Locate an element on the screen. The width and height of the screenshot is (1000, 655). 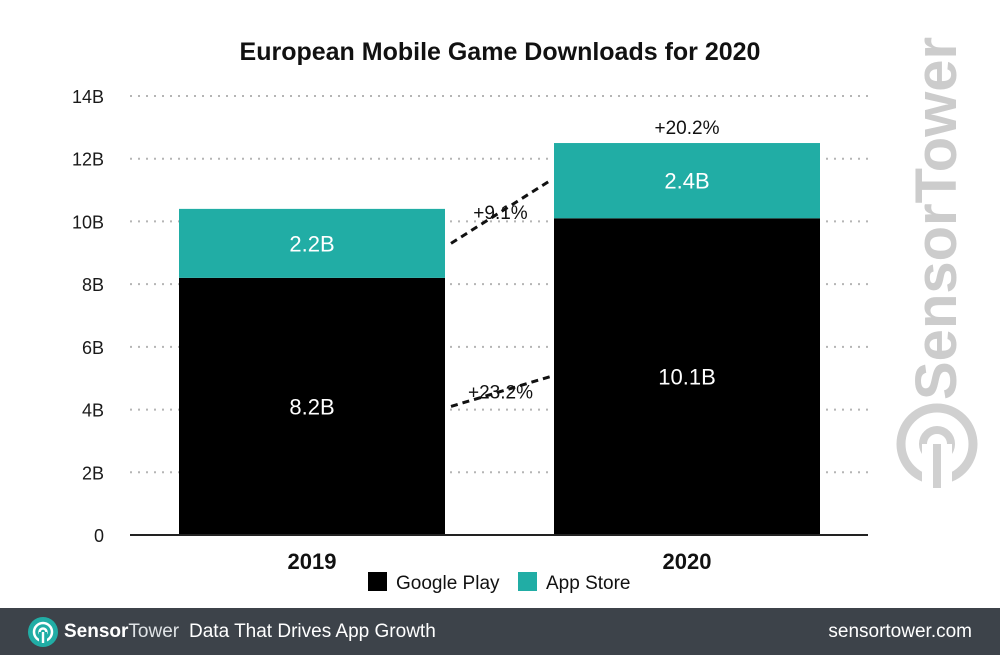
app-store-growth-connector is located at coordinates (500, 212).